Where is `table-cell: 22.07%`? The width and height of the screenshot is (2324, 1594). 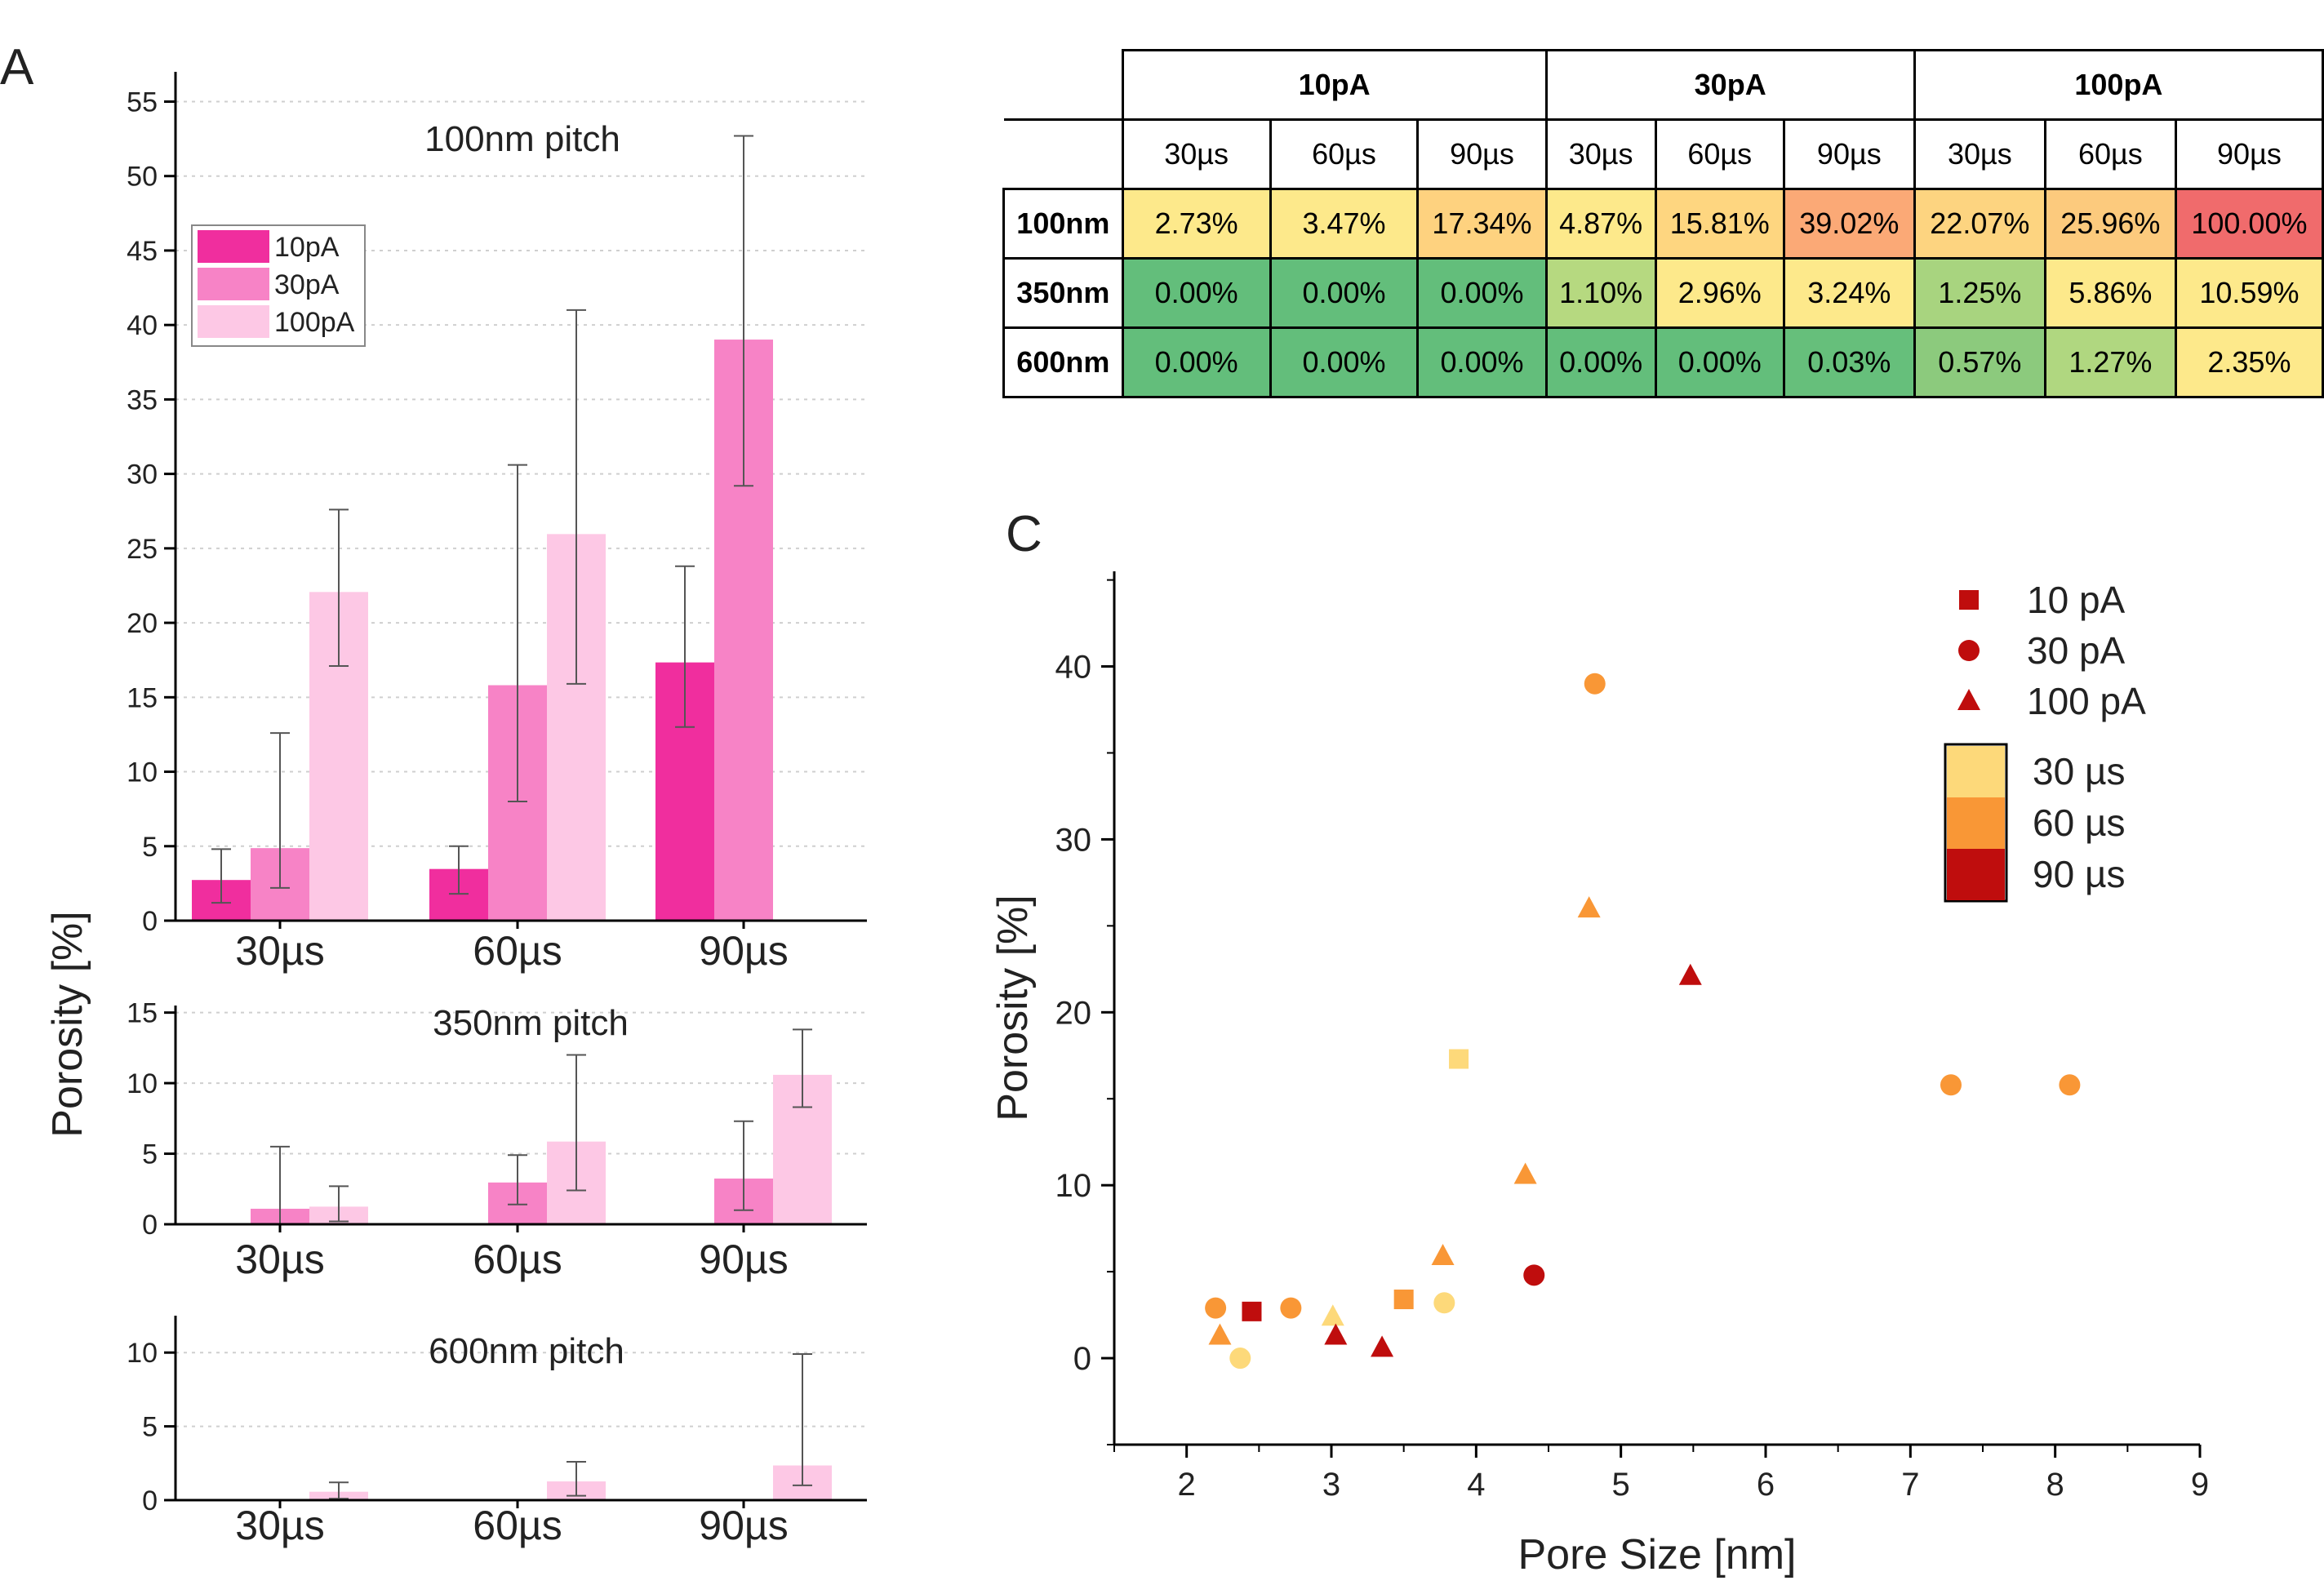
table-cell: 22.07% is located at coordinates (1980, 224).